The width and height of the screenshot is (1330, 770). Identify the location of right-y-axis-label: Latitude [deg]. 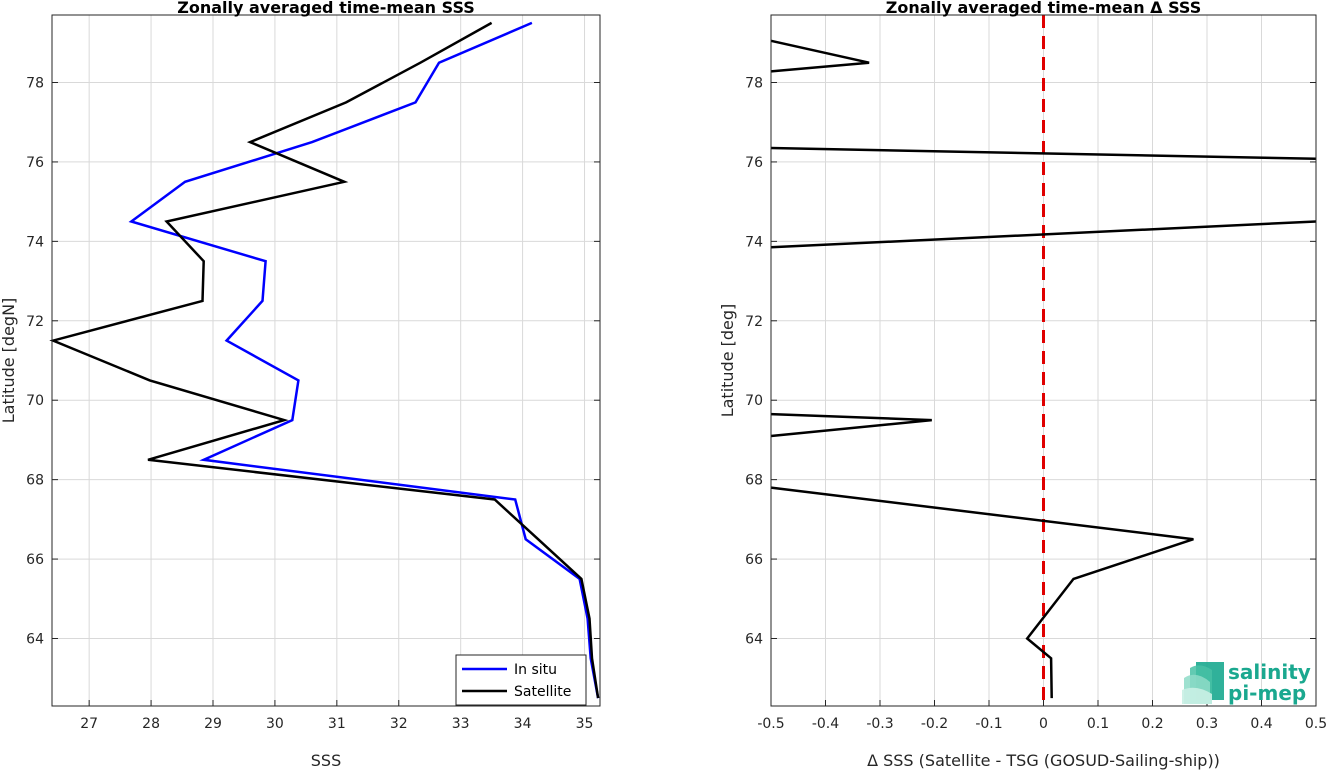
(727, 361).